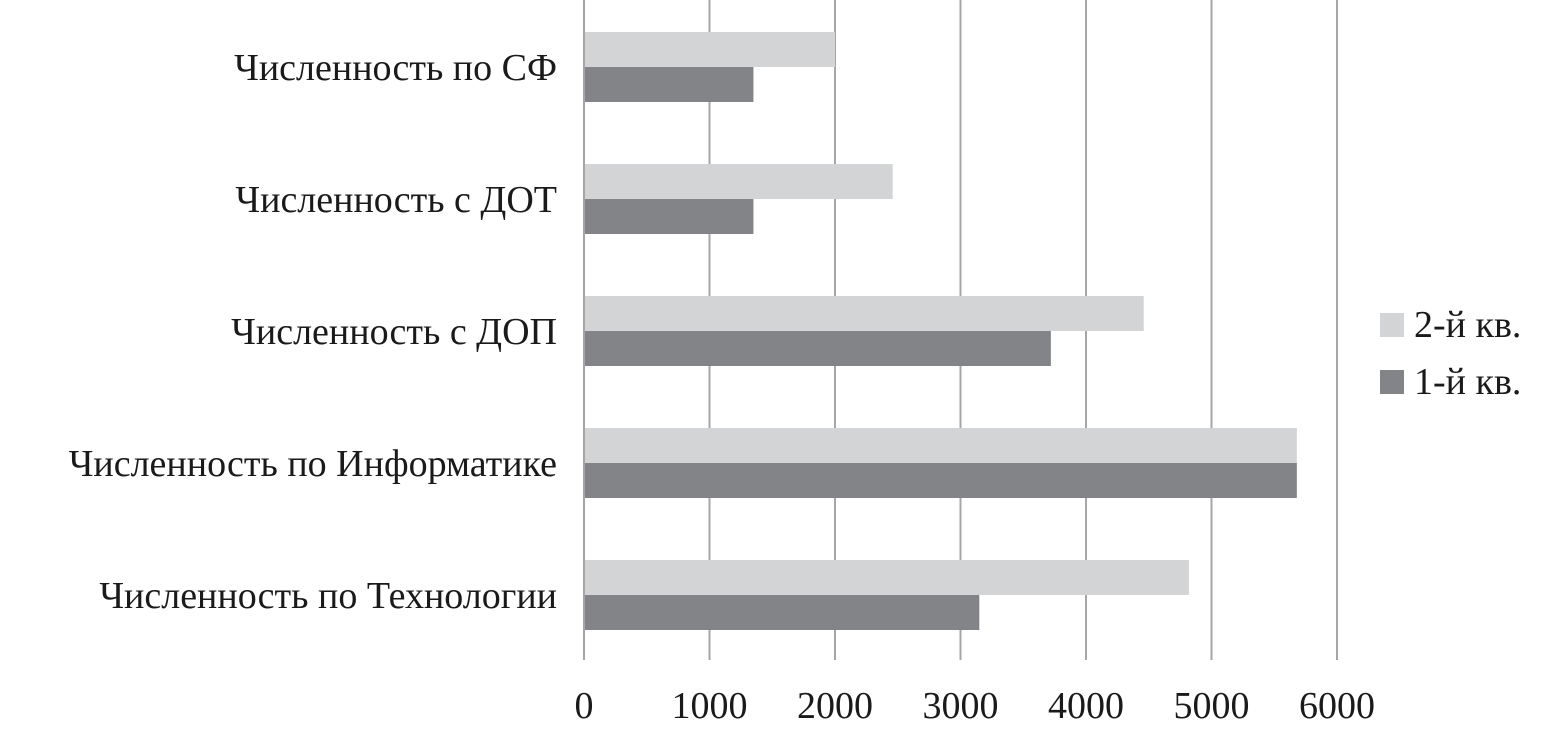 This screenshot has width=1567, height=744. What do you see at coordinates (1392, 382) in the screenshot?
I see `legend-swatch-q1` at bounding box center [1392, 382].